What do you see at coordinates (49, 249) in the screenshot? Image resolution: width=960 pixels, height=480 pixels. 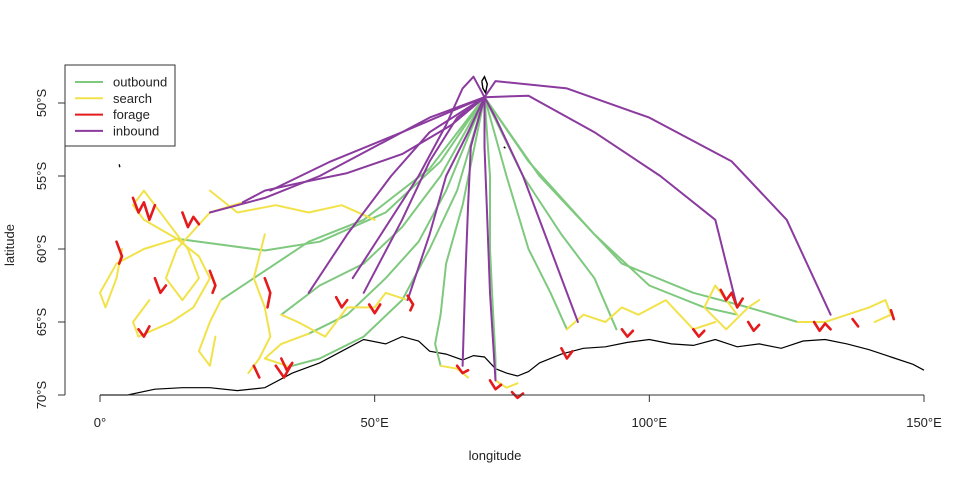 I see `y-ticks: 50°S 55°S 60°S 65°S 70°S` at bounding box center [49, 249].